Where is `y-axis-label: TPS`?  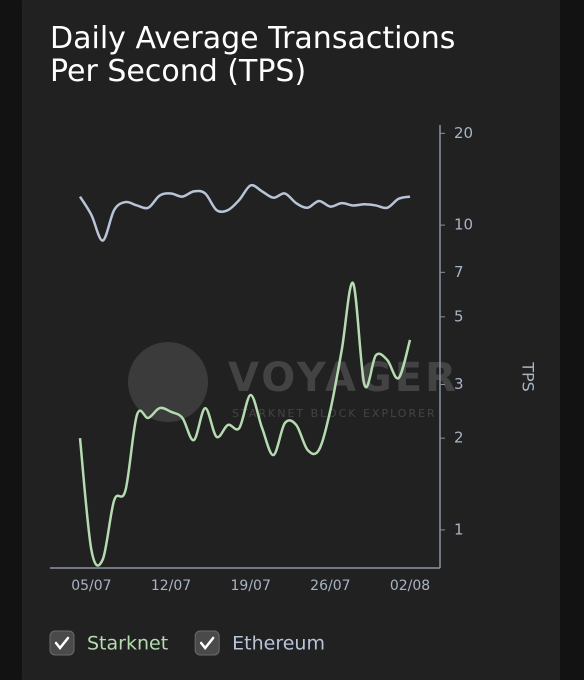 y-axis-label: TPS is located at coordinates (528, 376).